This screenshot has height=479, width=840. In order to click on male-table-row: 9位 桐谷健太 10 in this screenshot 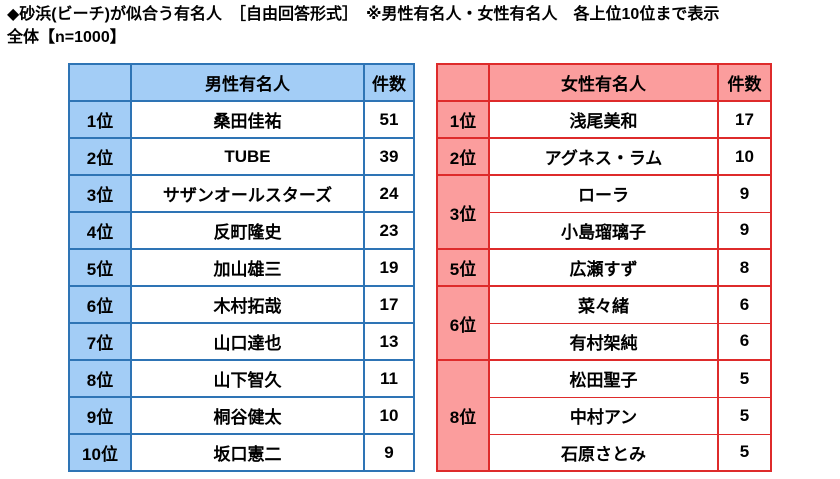, I will do `click(241, 415)`.